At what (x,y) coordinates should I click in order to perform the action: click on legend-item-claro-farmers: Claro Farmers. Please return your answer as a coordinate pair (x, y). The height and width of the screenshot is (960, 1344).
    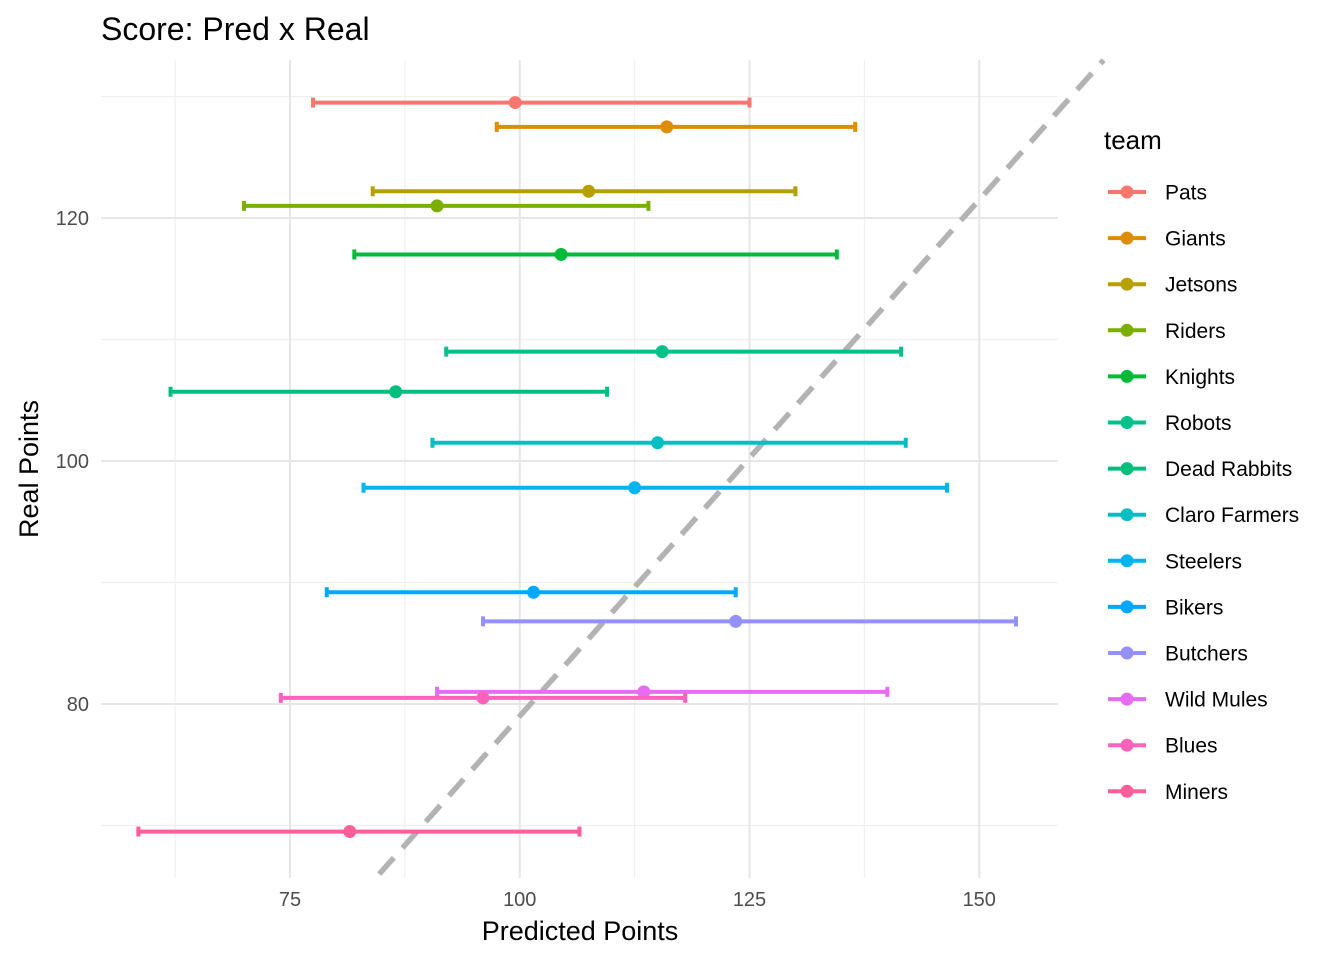
    Looking at the image, I should click on (1203, 515).